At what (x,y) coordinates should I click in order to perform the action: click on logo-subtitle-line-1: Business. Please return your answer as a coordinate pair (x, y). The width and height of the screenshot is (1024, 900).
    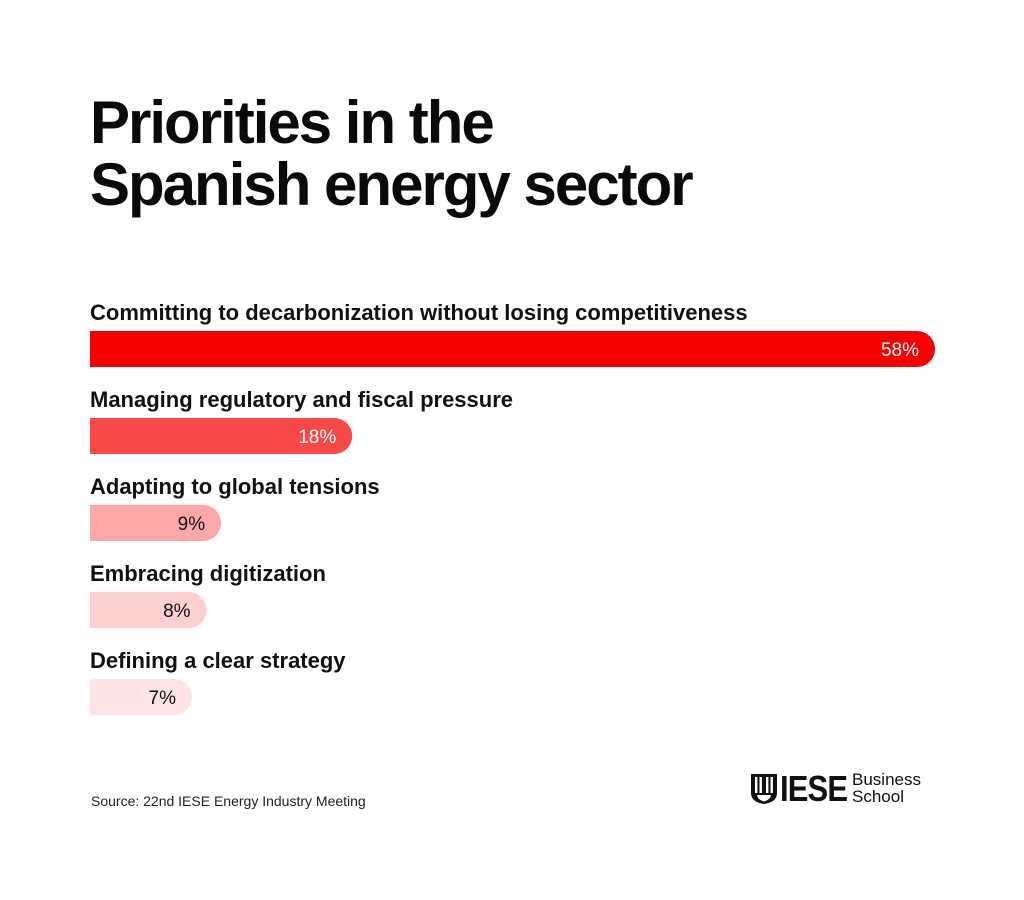
    Looking at the image, I should click on (886, 779).